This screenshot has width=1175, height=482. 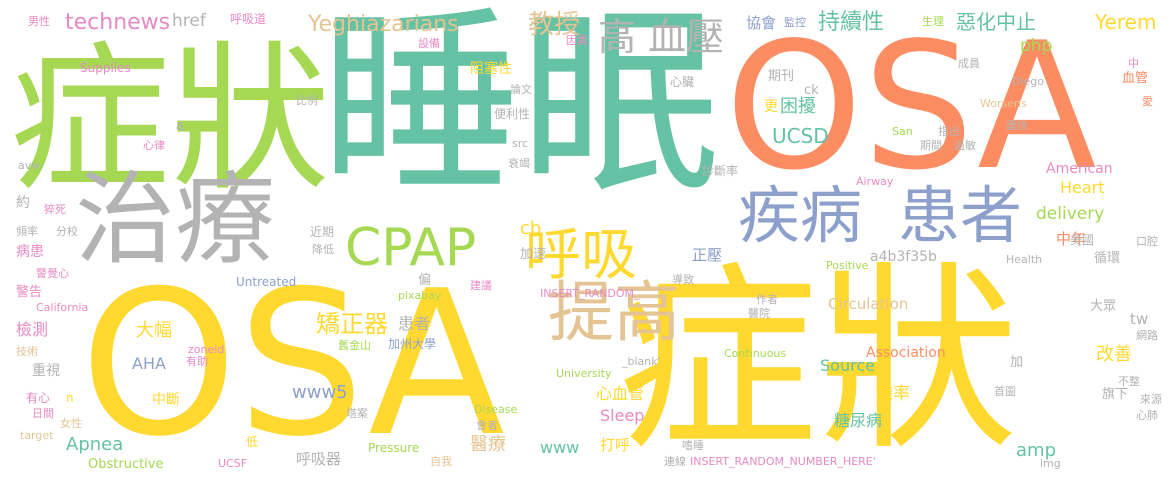 What do you see at coordinates (354, 345) in the screenshot?
I see `word-san-francisco: 舊金山` at bounding box center [354, 345].